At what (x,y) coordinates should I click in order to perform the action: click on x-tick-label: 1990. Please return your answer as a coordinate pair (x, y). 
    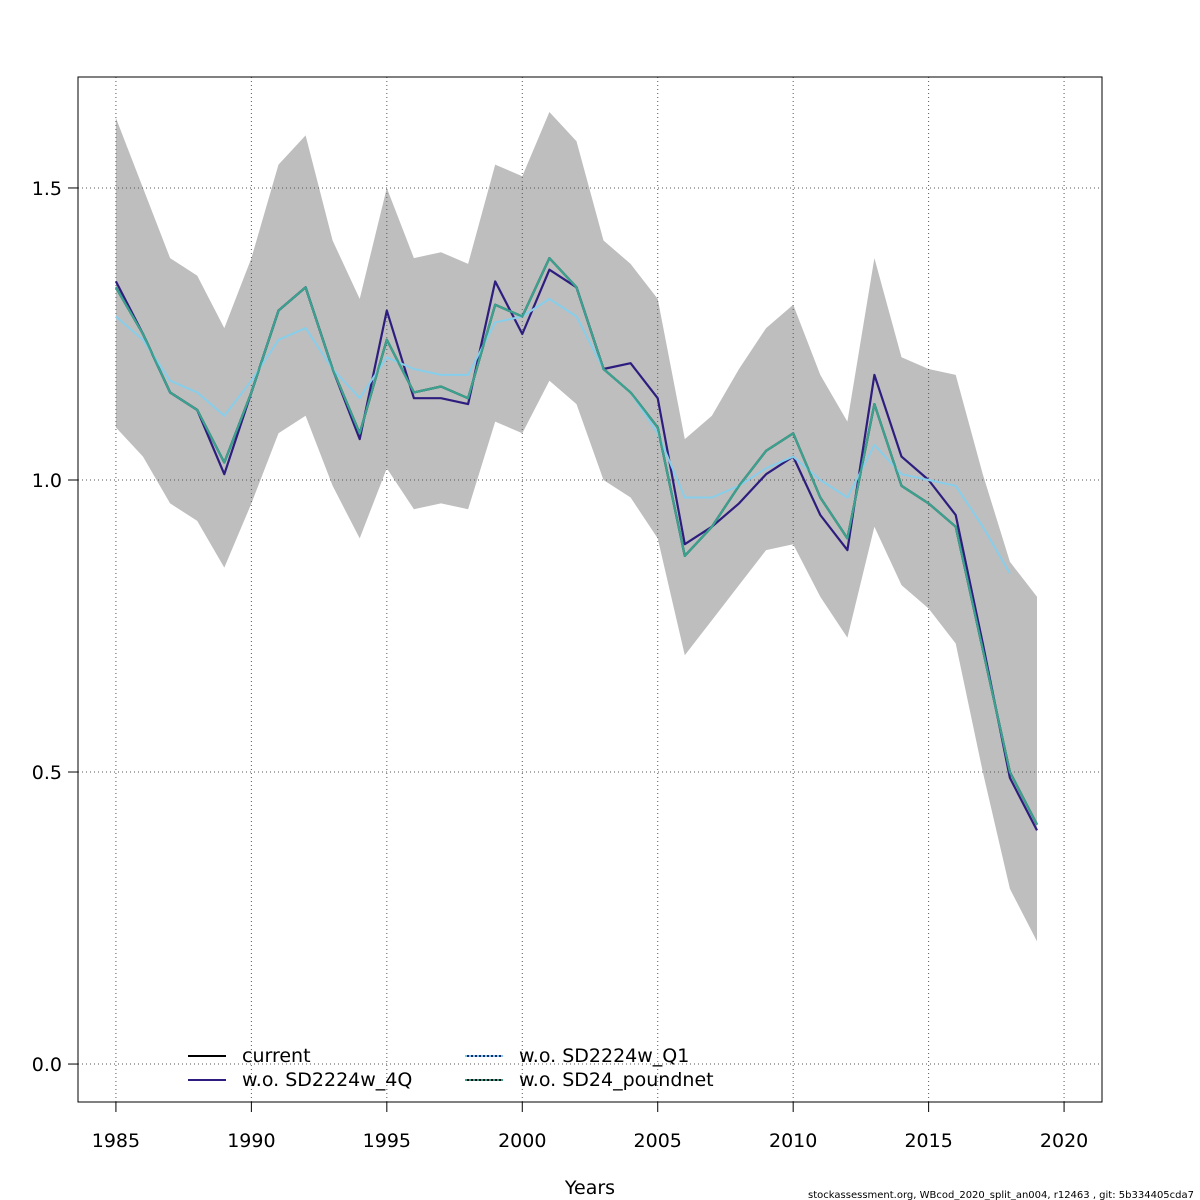
    Looking at the image, I should click on (251, 1141).